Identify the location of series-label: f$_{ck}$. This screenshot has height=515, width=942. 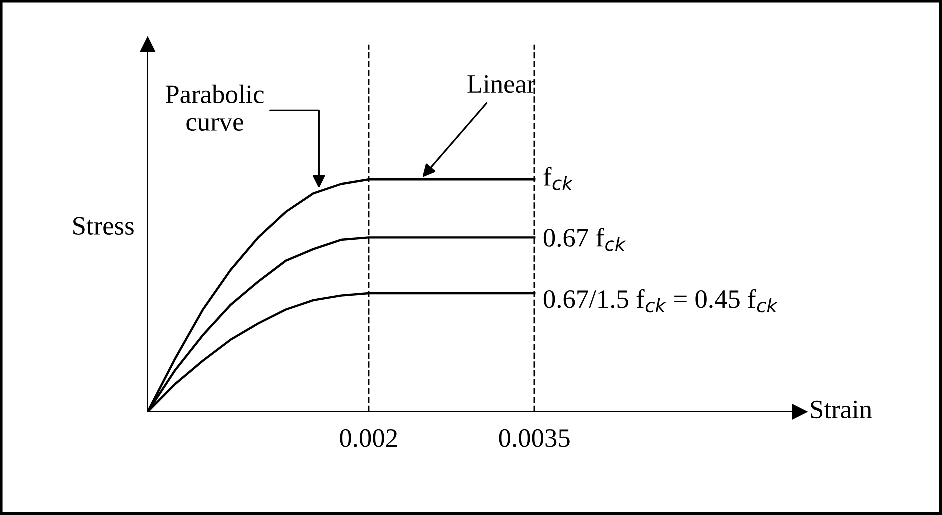
(559, 178).